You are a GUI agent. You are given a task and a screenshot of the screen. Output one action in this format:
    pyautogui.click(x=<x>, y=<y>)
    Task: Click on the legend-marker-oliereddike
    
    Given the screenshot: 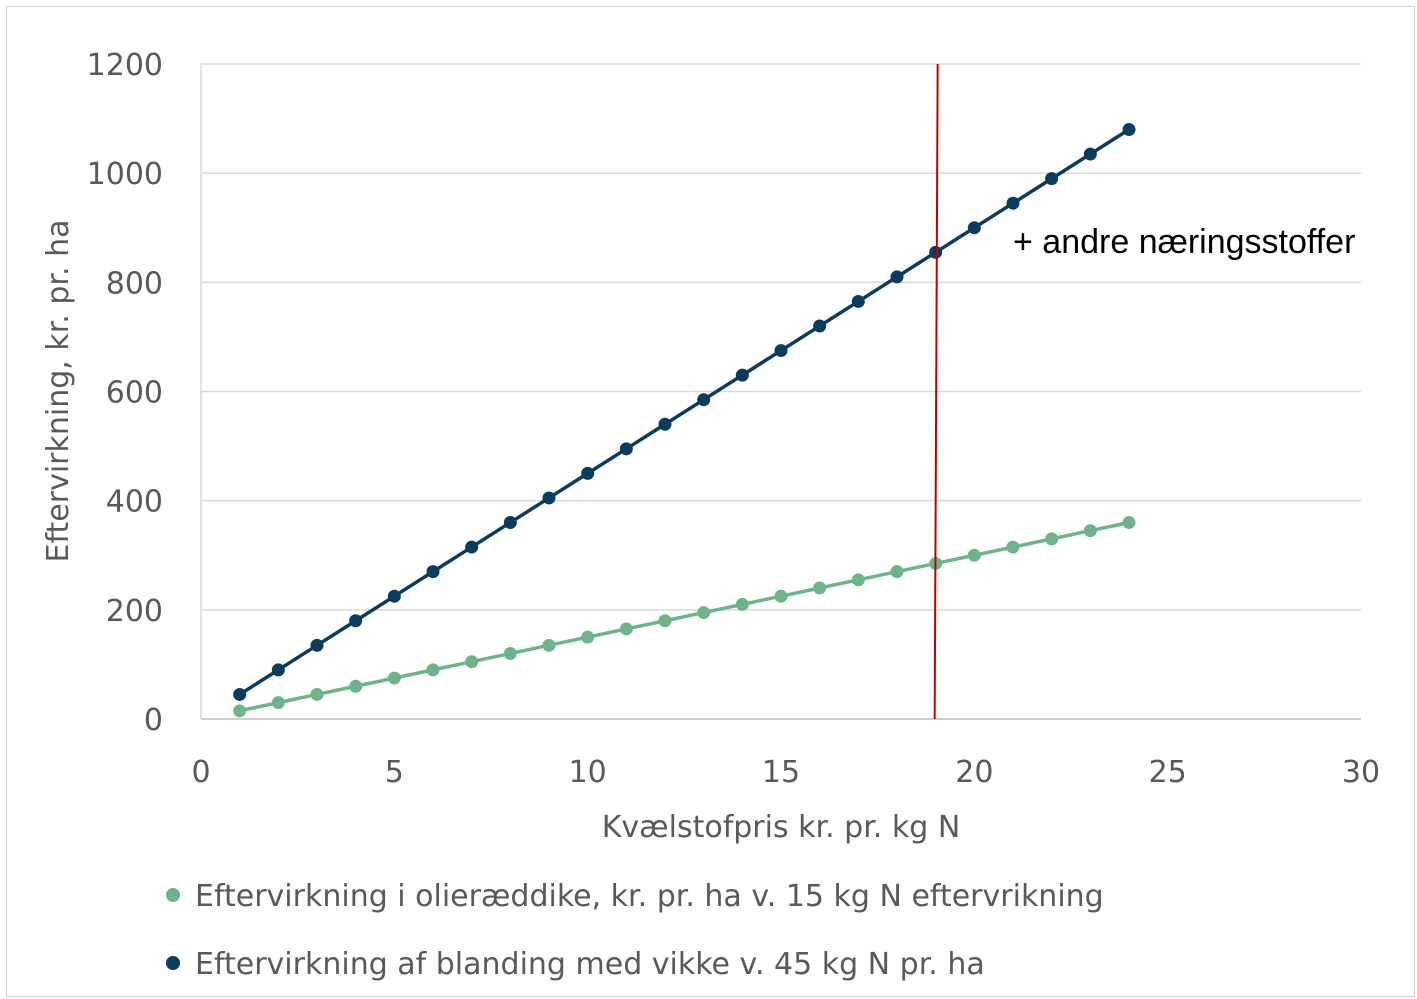 What is the action you would take?
    pyautogui.click(x=173, y=895)
    